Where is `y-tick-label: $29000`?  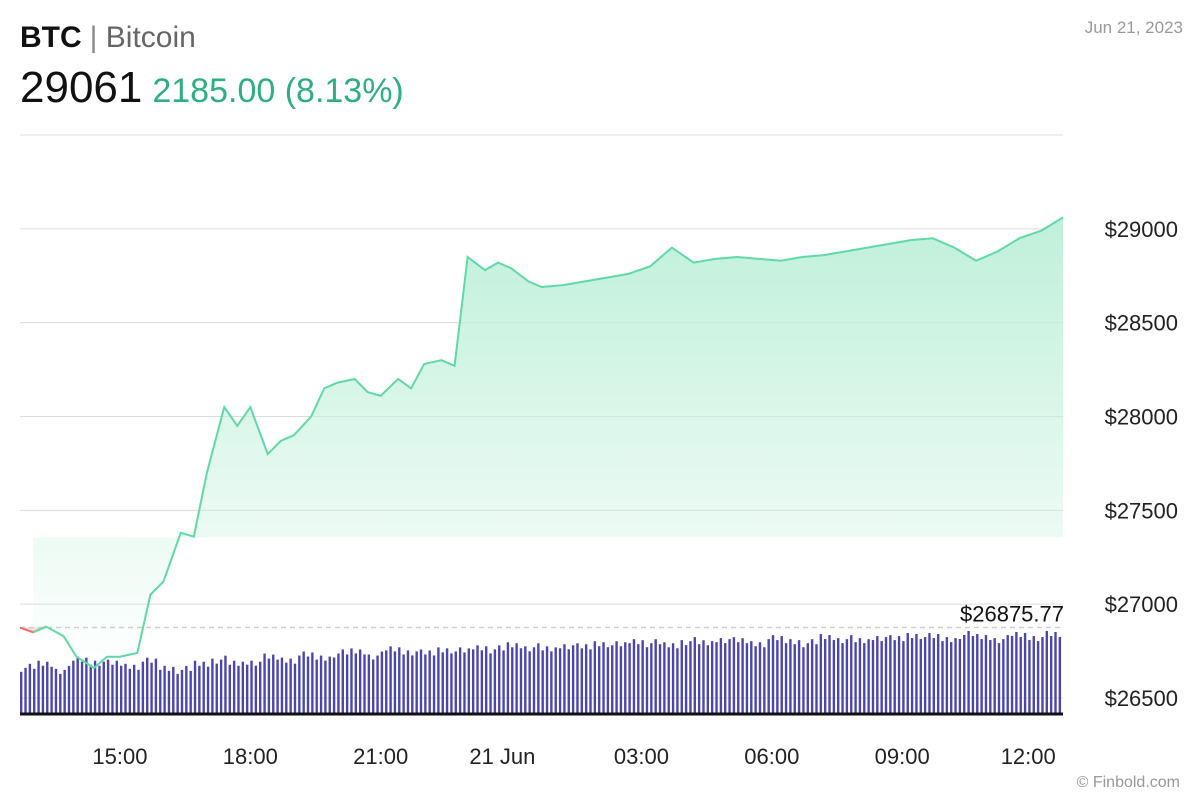
y-tick-label: $29000 is located at coordinates (1141, 229).